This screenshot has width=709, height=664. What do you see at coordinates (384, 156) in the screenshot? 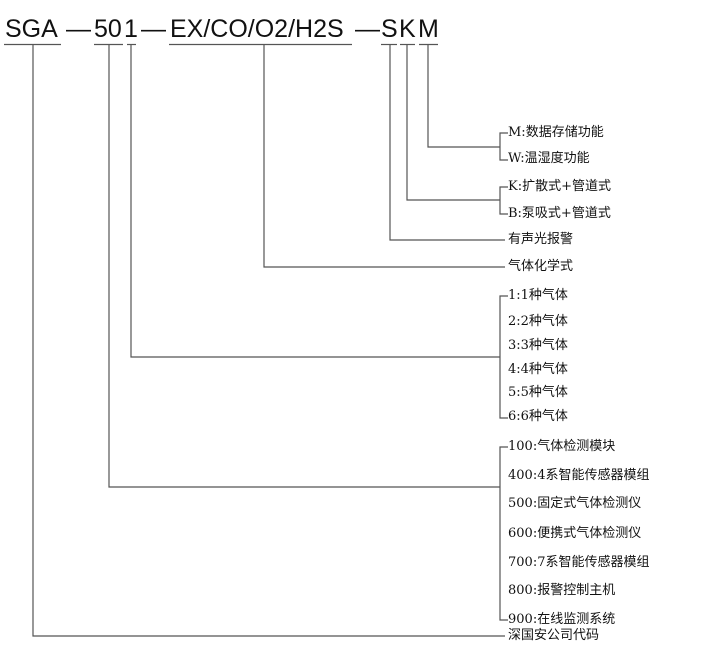
I see `connector-gases` at bounding box center [384, 156].